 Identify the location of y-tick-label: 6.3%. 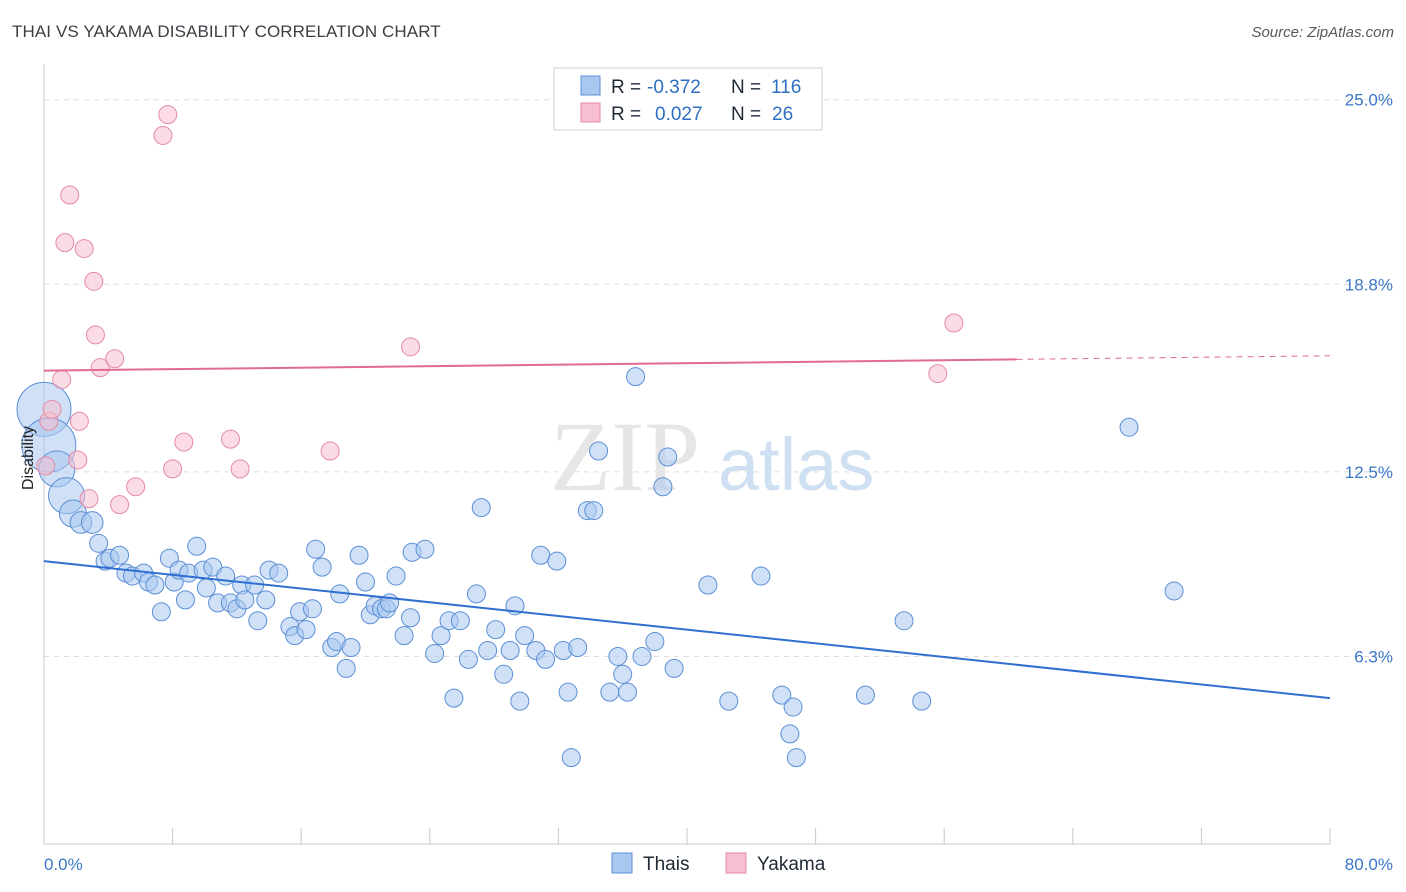
(1373, 656).